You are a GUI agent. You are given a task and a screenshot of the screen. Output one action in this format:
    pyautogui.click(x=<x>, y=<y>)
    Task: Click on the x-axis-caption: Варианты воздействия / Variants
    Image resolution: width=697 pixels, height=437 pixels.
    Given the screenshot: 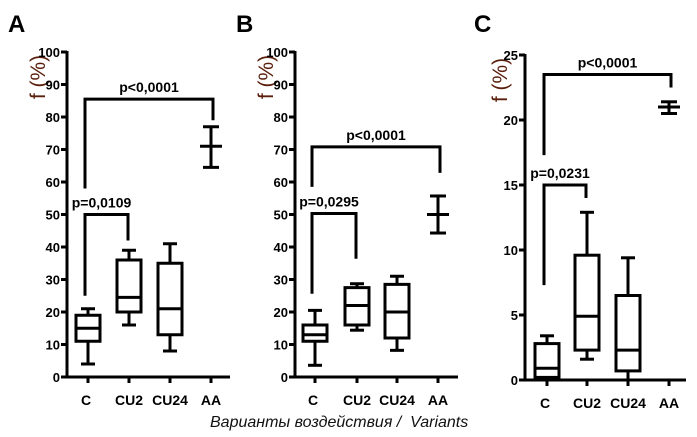 What is the action you would take?
    pyautogui.click(x=339, y=422)
    